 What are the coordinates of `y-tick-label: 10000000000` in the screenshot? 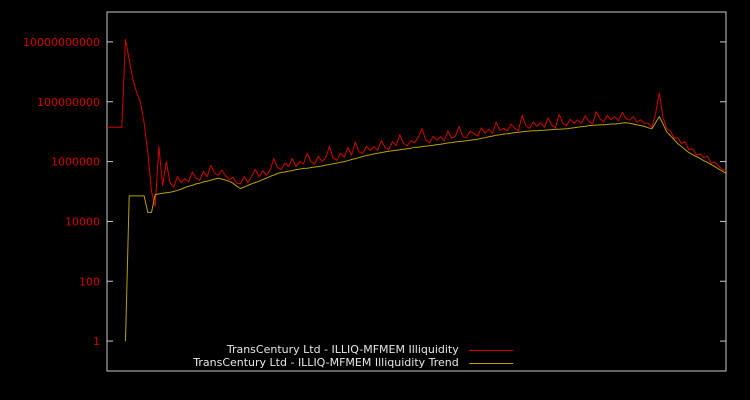 It's located at (61, 42).